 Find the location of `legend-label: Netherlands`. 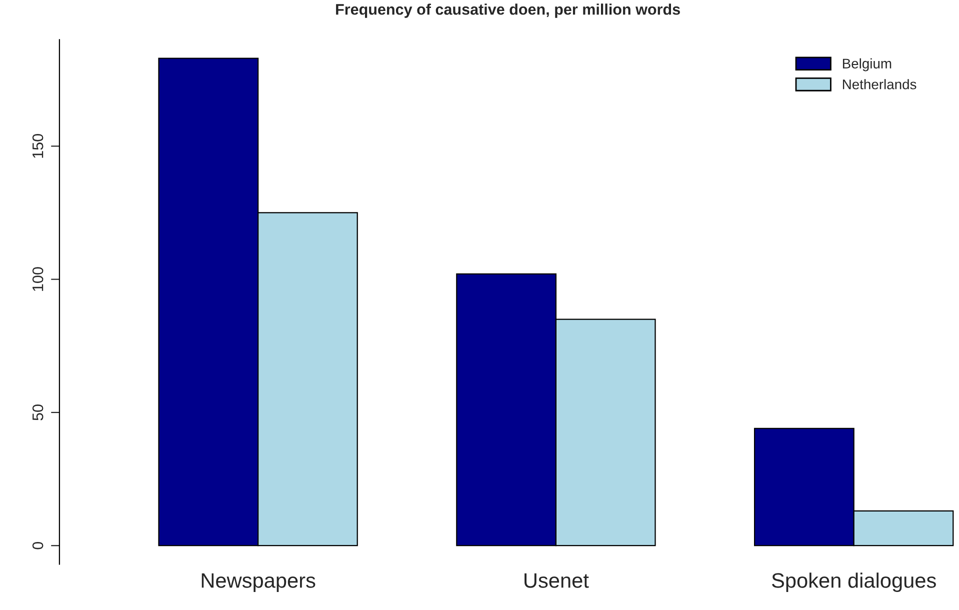

legend-label: Netherlands is located at coordinates (879, 84).